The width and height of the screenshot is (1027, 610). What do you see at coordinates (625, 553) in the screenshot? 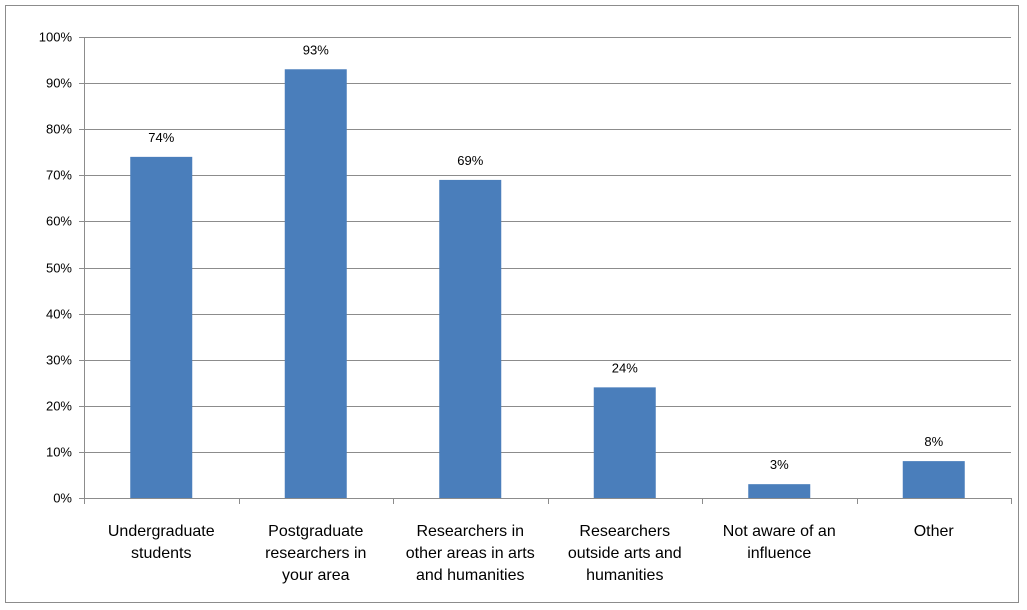
I see `x-tick-label: outside arts and` at bounding box center [625, 553].